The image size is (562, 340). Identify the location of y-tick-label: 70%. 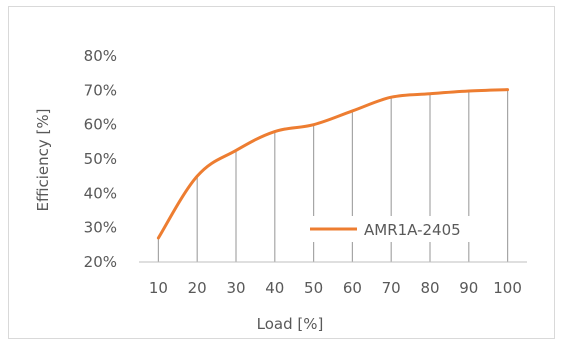
(100, 90).